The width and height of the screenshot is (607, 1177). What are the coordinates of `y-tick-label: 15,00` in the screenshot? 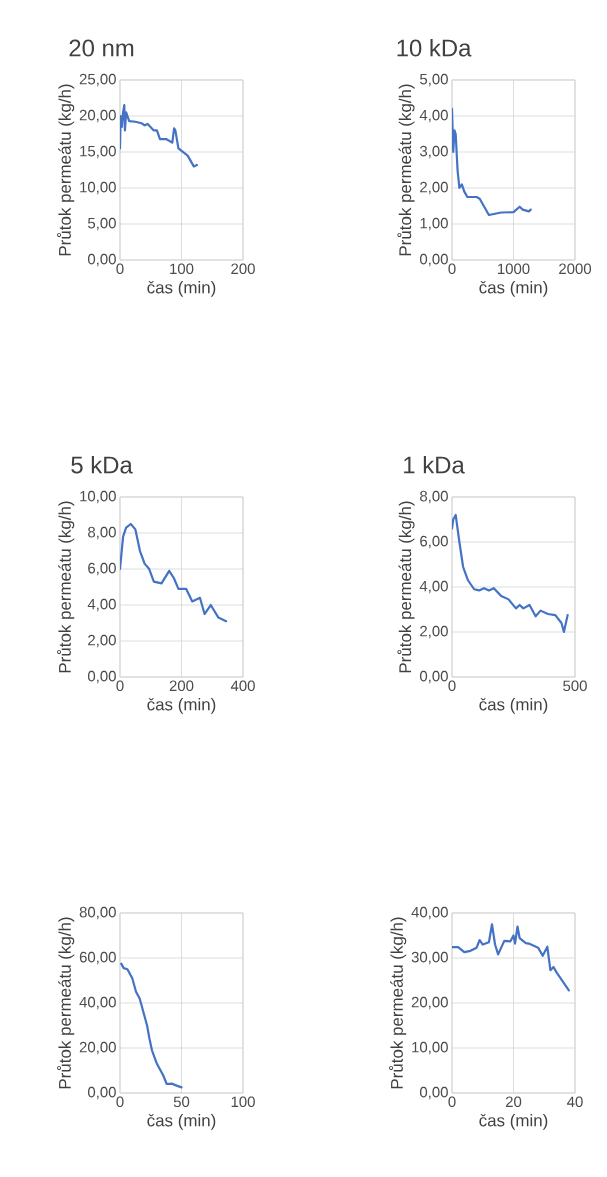 It's located at (98, 152).